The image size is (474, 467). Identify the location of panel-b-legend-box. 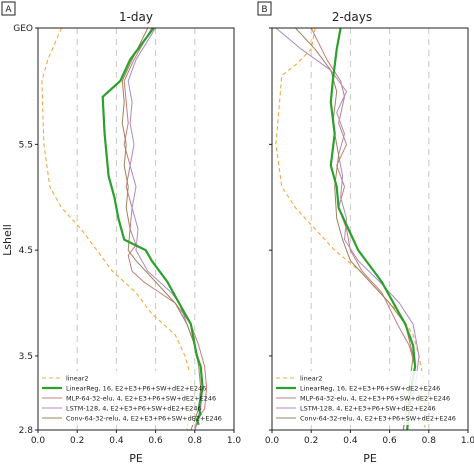
(351, 398).